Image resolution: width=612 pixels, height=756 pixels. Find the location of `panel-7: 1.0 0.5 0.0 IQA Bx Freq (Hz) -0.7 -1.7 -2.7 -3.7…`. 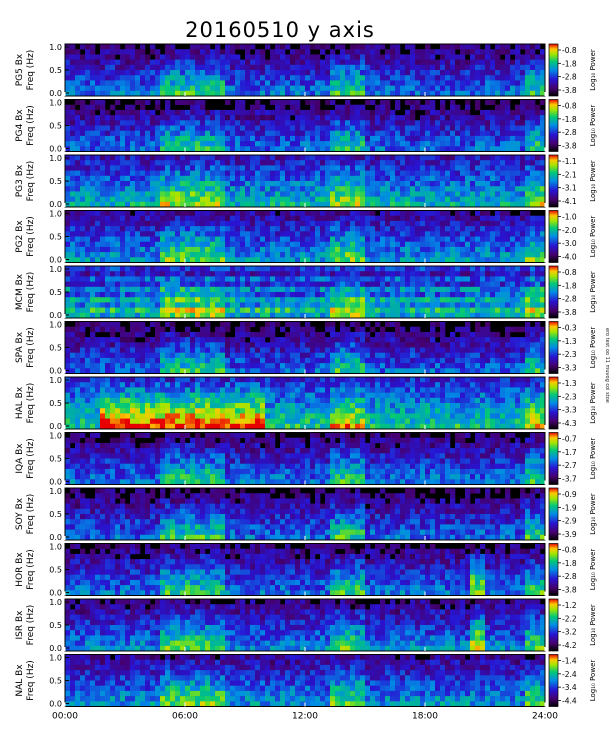

panel-7: 1.0 0.5 0.0 IQA Bx Freq (Hz) -0.7 -1.7 -2.7 -3.7… is located at coordinates (306, 459).